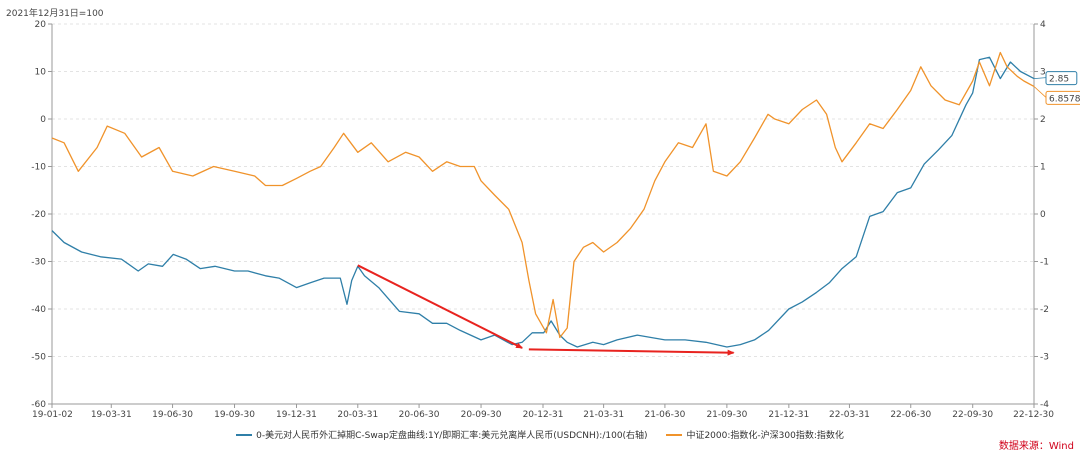  Describe the element at coordinates (244, 434) in the screenshot. I see `legend-swatch-swap` at that location.